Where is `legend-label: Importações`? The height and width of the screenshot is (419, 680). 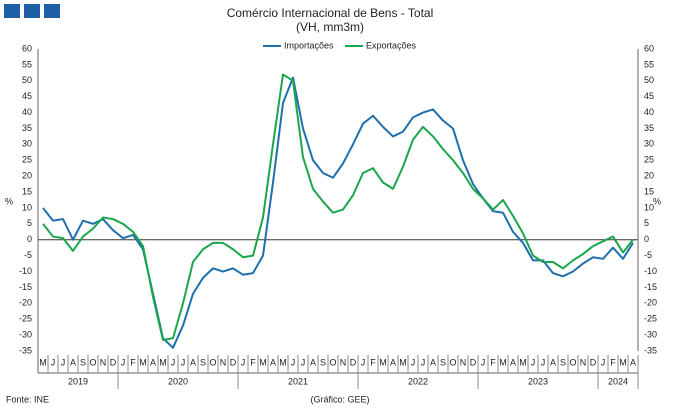 legend-label: Importações is located at coordinates (309, 45).